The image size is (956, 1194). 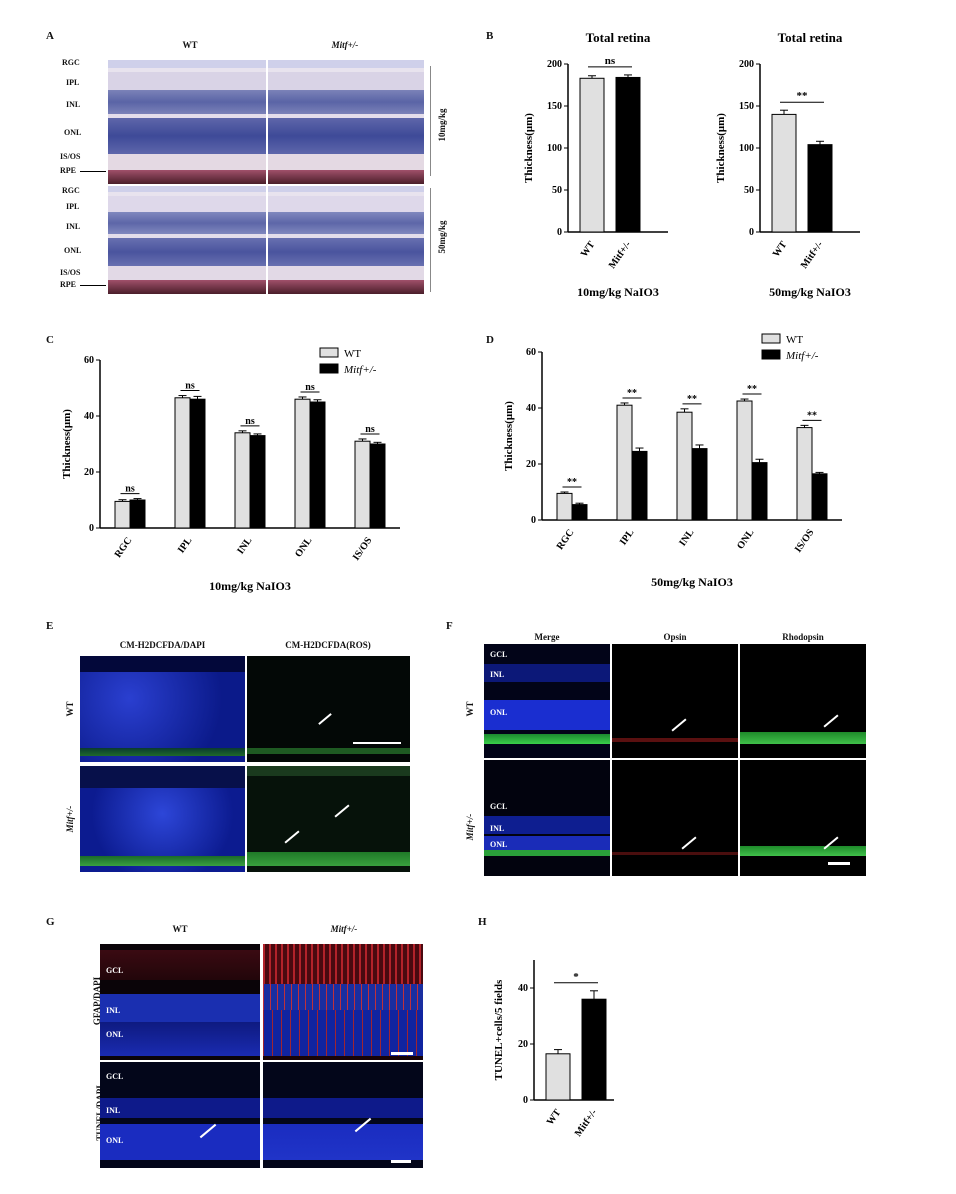 I want to click on chart-title: Total retina, so click(x=618, y=37).